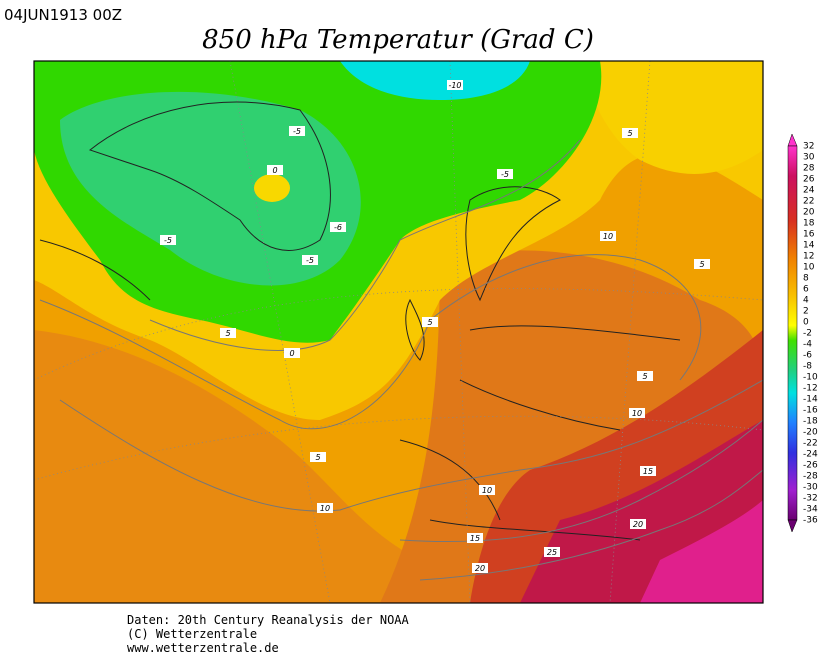  Describe the element at coordinates (809, 246) in the screenshot. I see `colorbar-label: 14` at that location.